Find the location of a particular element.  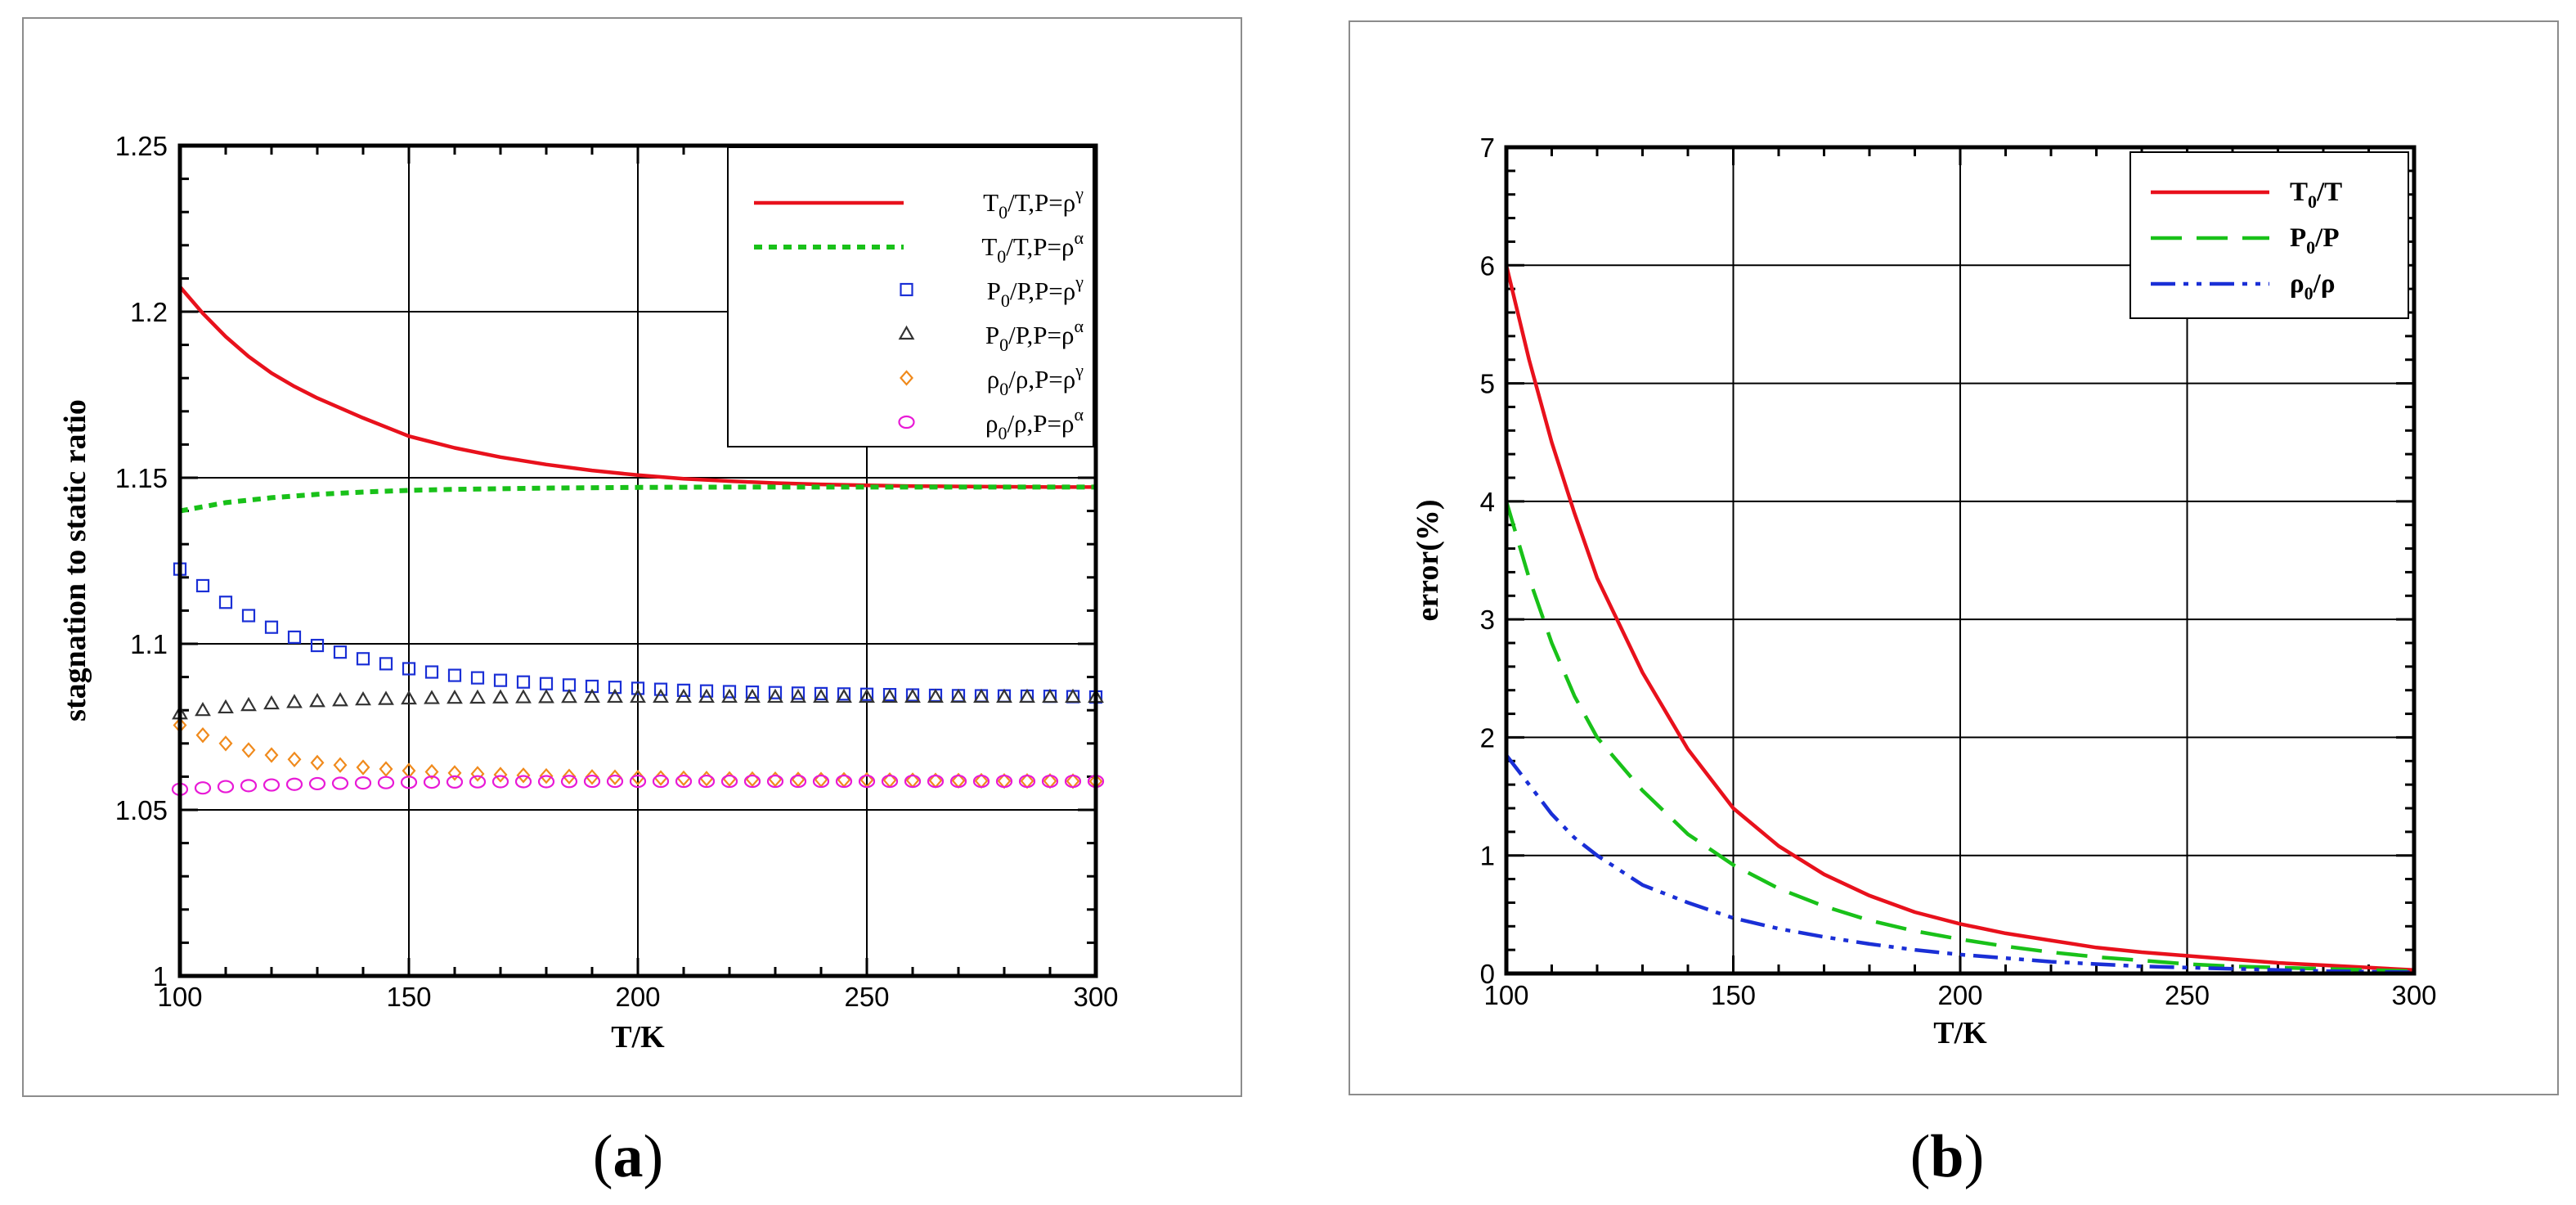

panel-a-series-5-legend-sup: γ is located at coordinates (1079, 370).